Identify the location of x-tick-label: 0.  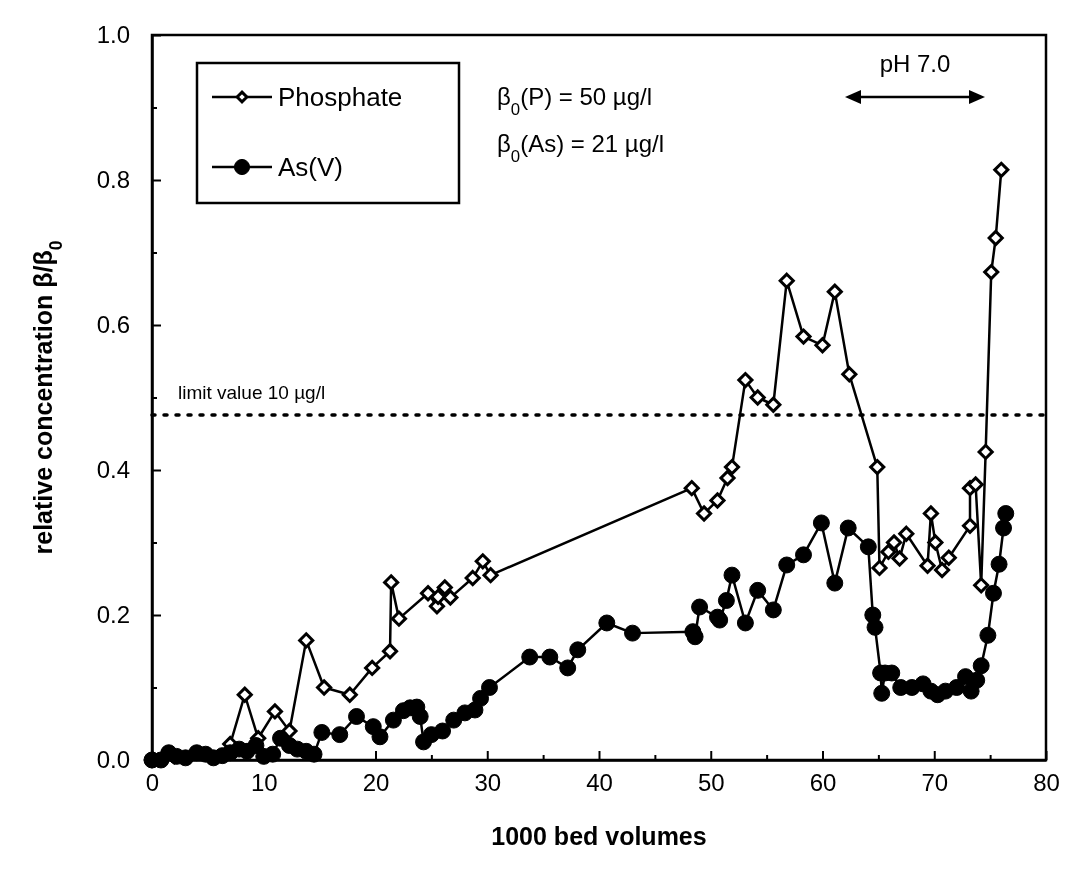
(152, 783).